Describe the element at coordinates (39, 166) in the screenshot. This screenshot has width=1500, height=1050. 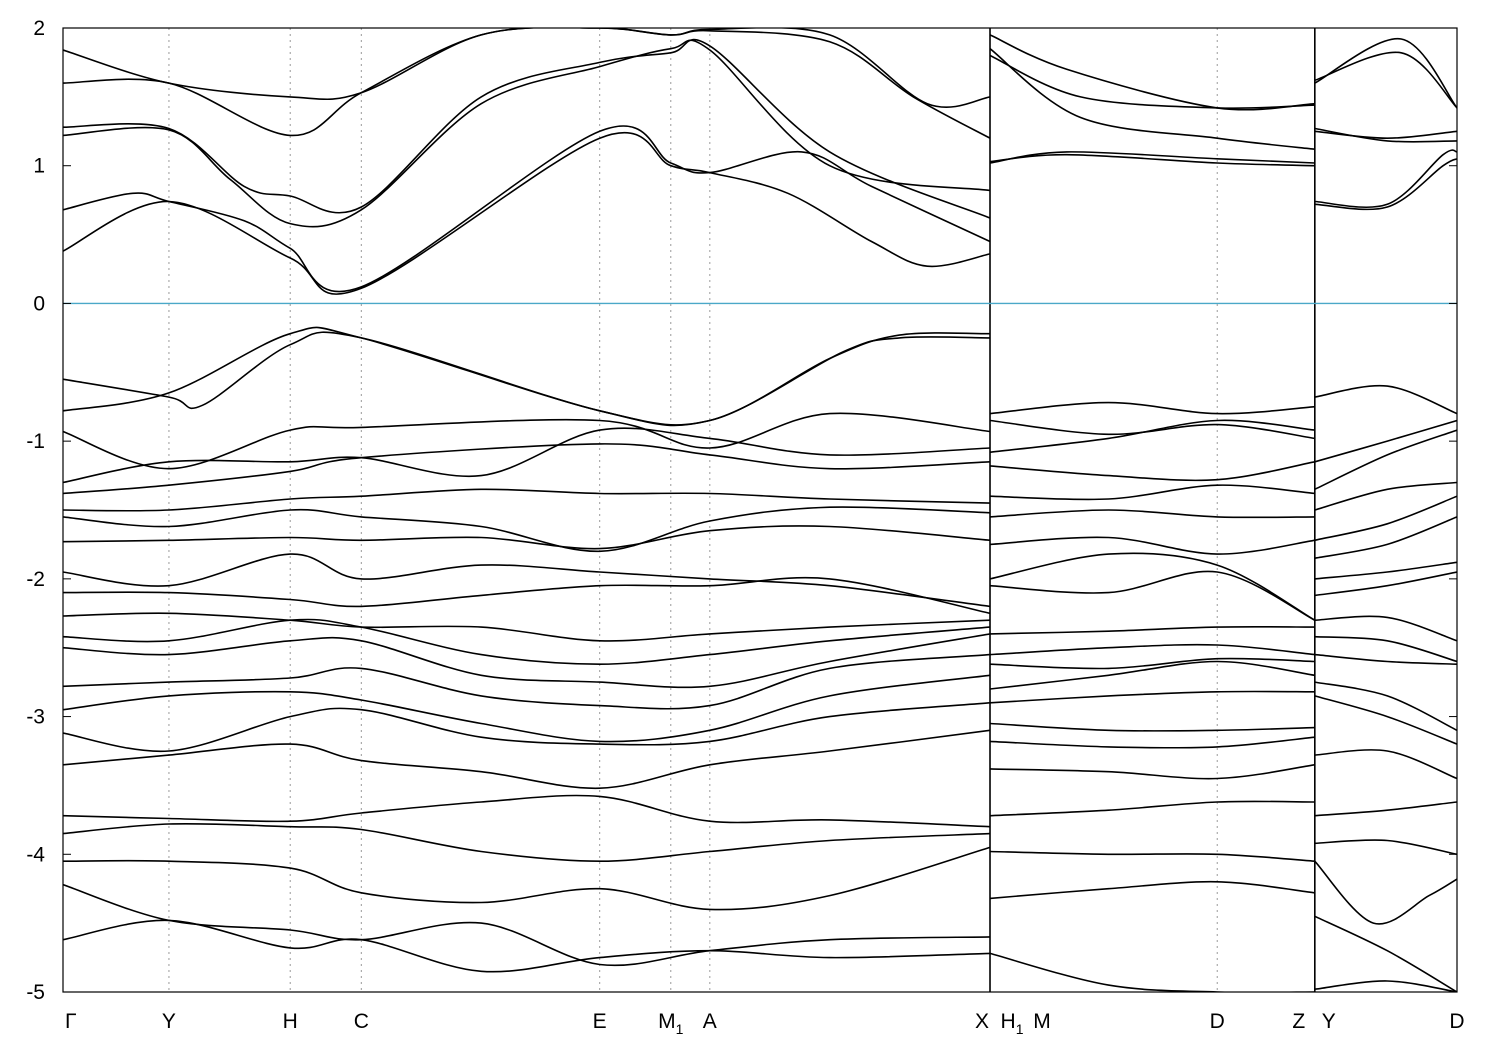
I see `y-tick-label: 1` at that location.